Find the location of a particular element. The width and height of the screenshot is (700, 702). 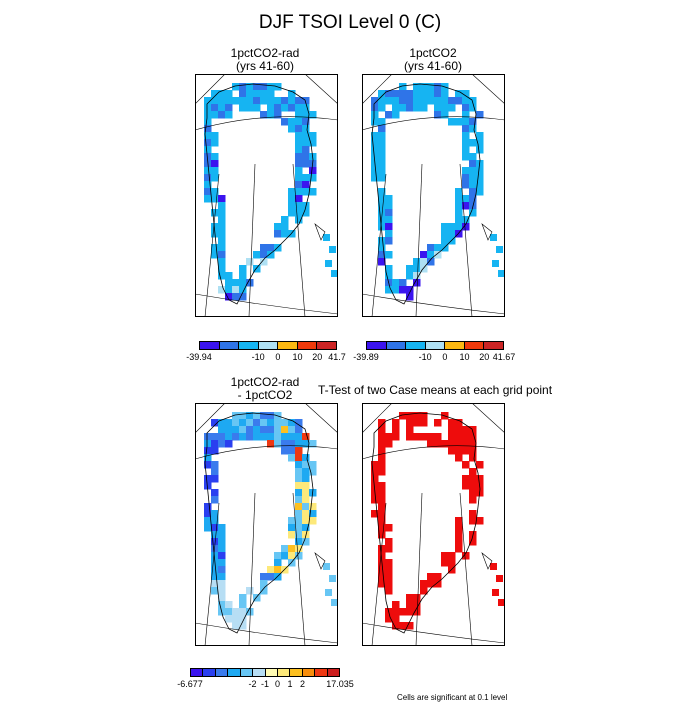

colorbar-label: -6.677 is located at coordinates (190, 684).